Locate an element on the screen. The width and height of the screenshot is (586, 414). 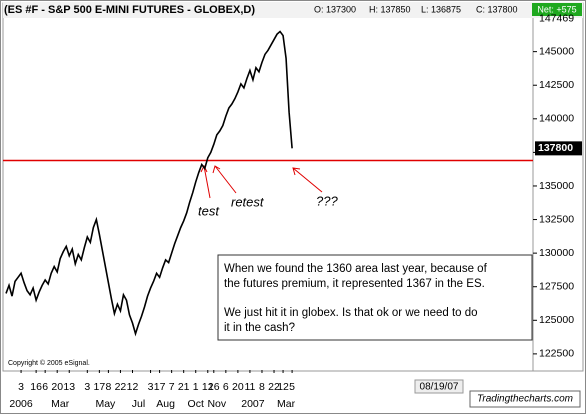
x-period-label: 2006 is located at coordinates (21, 404).